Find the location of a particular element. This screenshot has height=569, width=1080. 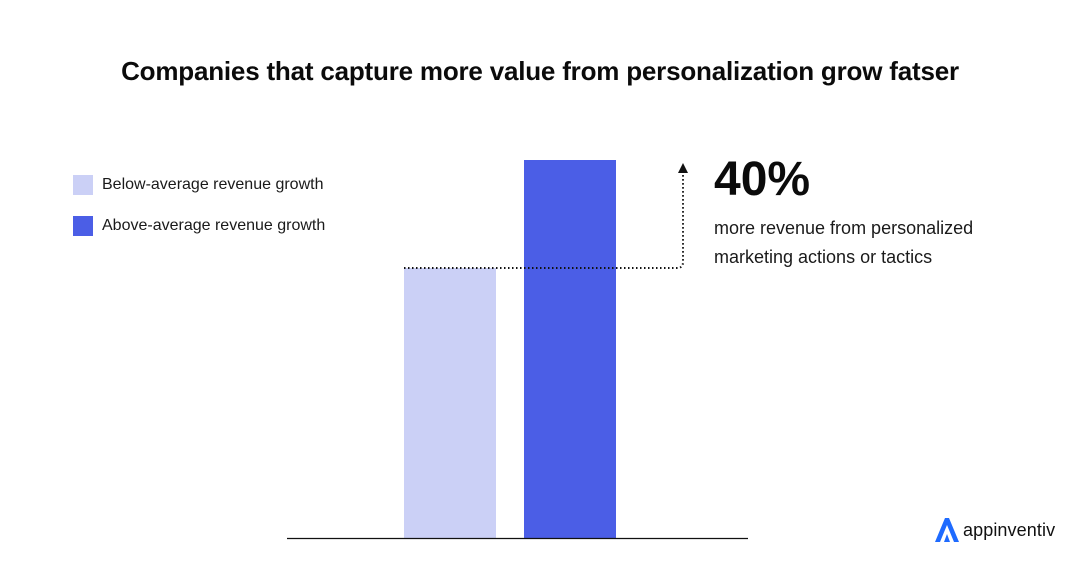

legend-label-above-average: Above-average revenue growth is located at coordinates (214, 225).